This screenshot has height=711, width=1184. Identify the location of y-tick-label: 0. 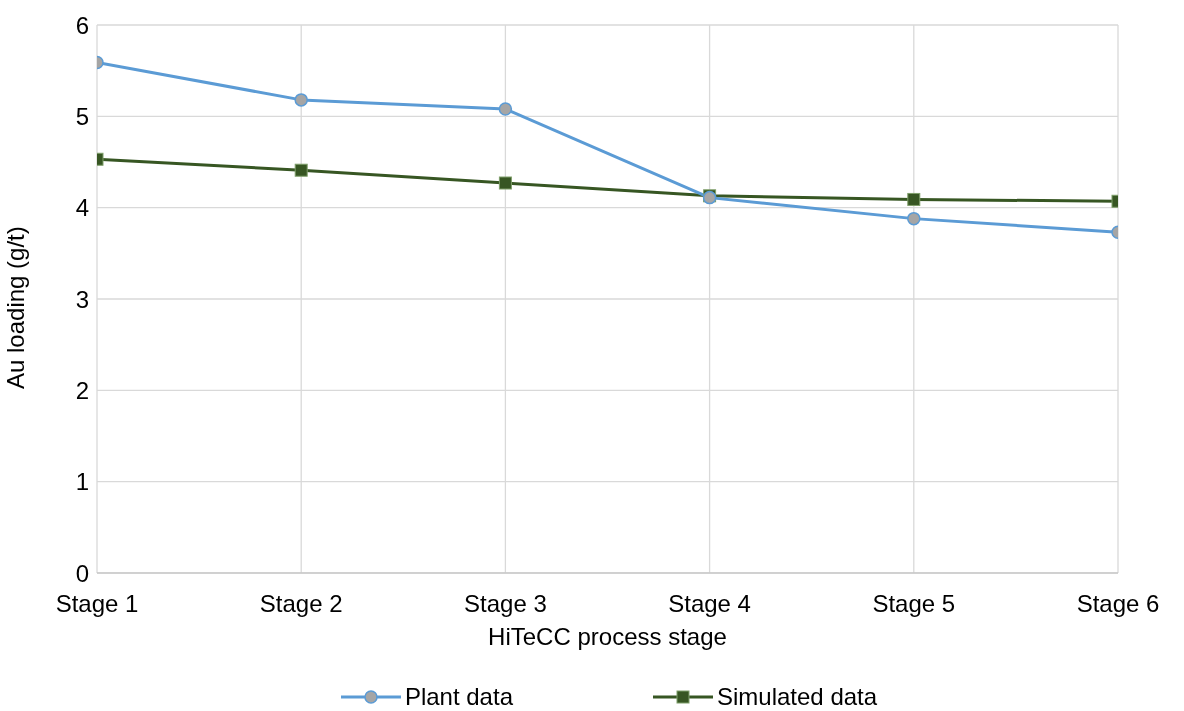
(82, 573).